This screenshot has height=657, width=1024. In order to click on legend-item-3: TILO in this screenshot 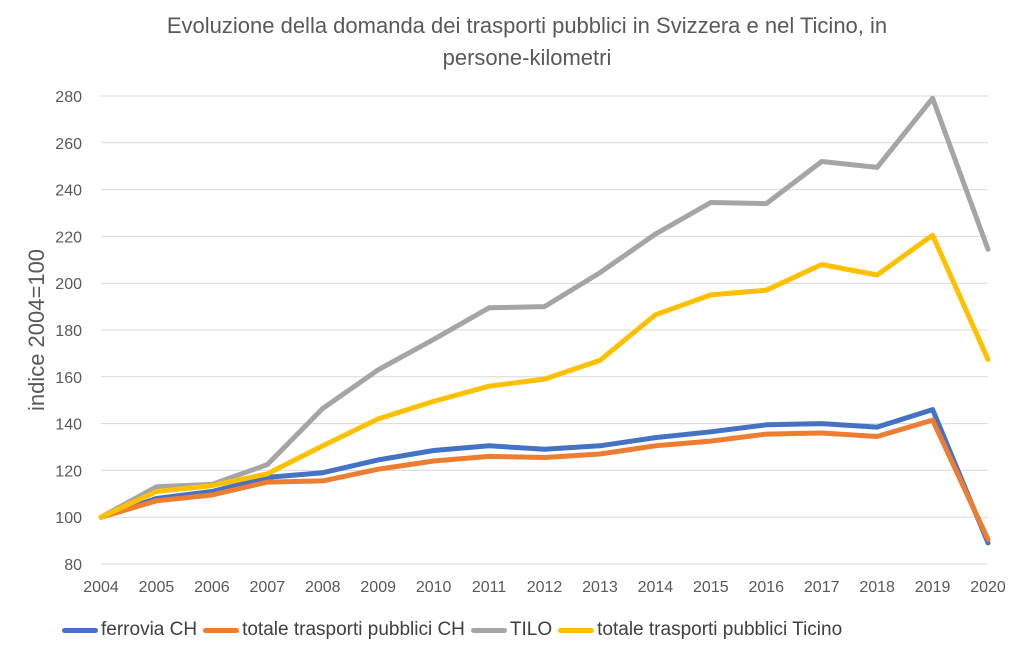, I will do `click(511, 630)`.